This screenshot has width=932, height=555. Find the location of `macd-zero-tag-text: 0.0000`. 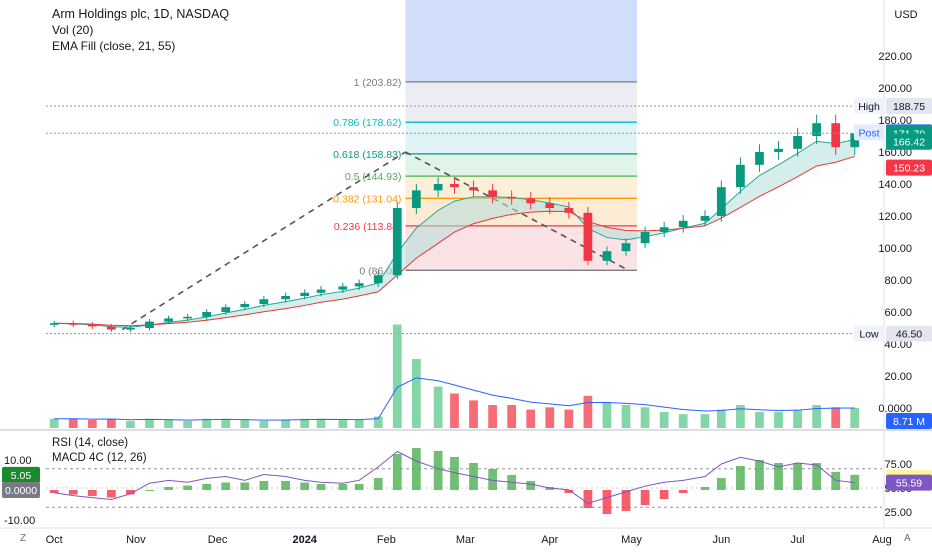

macd-zero-tag-text: 0.0000 is located at coordinates (21, 491).